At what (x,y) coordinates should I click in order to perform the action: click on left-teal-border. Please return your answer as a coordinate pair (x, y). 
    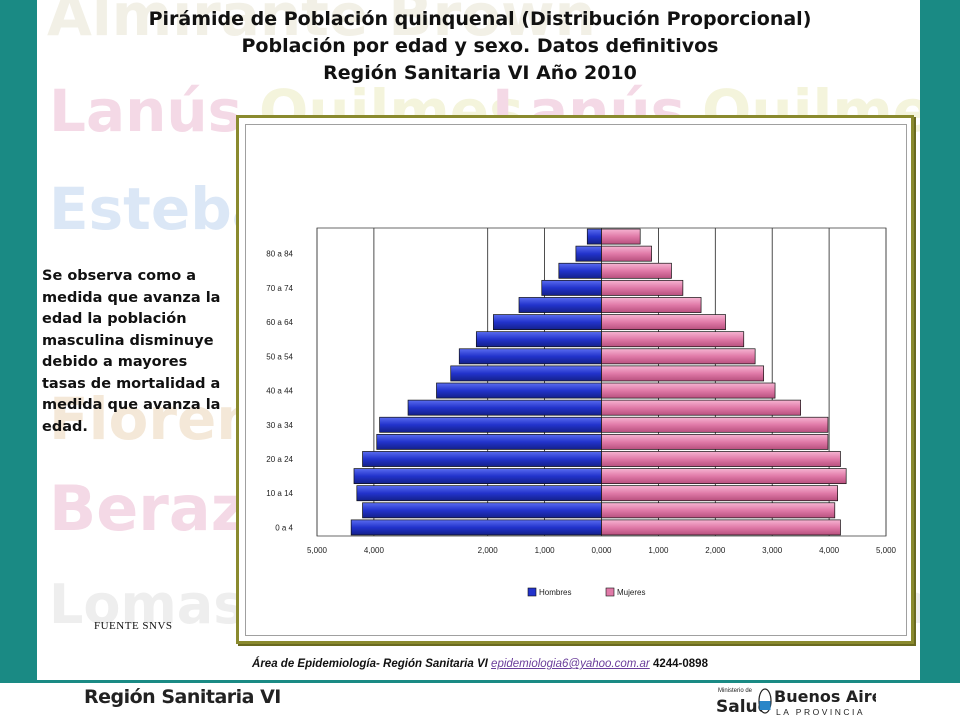
    Looking at the image, I should click on (18, 360).